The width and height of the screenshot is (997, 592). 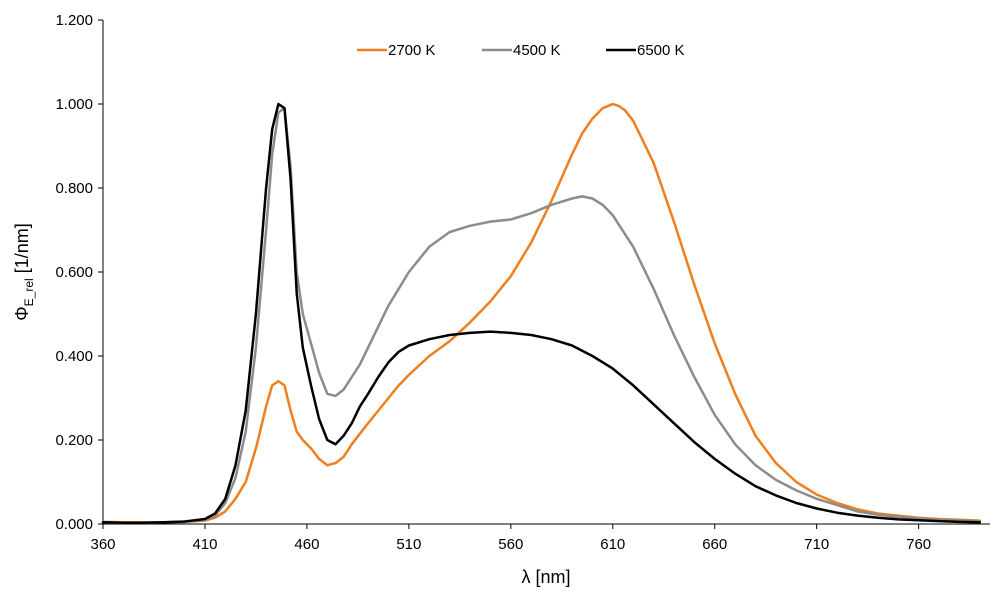 I want to click on y-axis-title: ΦE_rel [1/nm], so click(x=24, y=271).